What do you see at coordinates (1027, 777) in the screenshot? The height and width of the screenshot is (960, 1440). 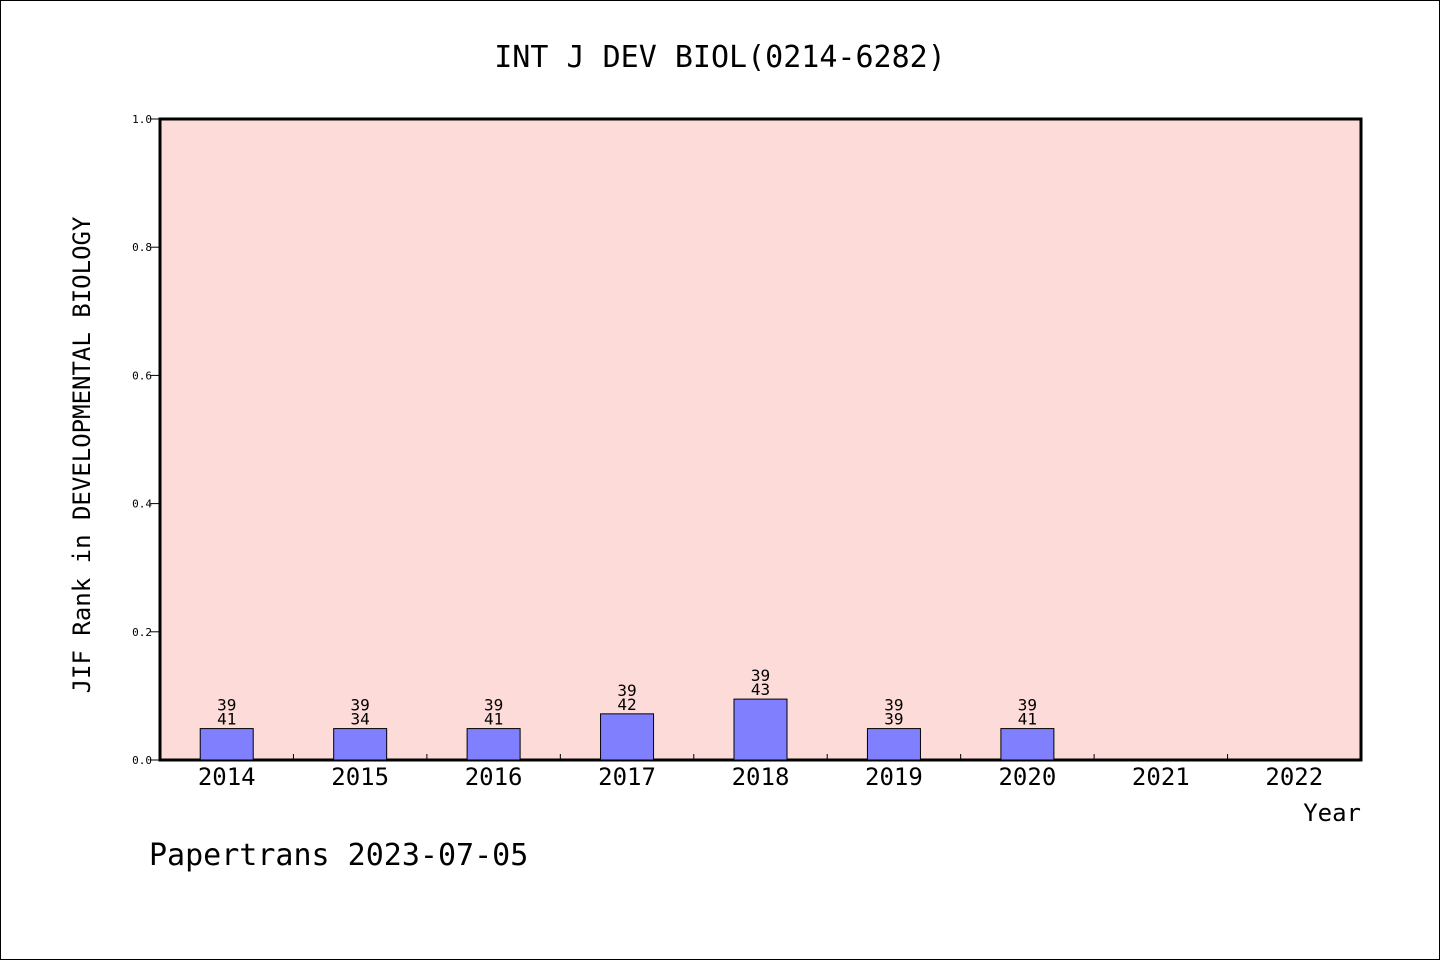 I see `x-tick-label: 2020` at bounding box center [1027, 777].